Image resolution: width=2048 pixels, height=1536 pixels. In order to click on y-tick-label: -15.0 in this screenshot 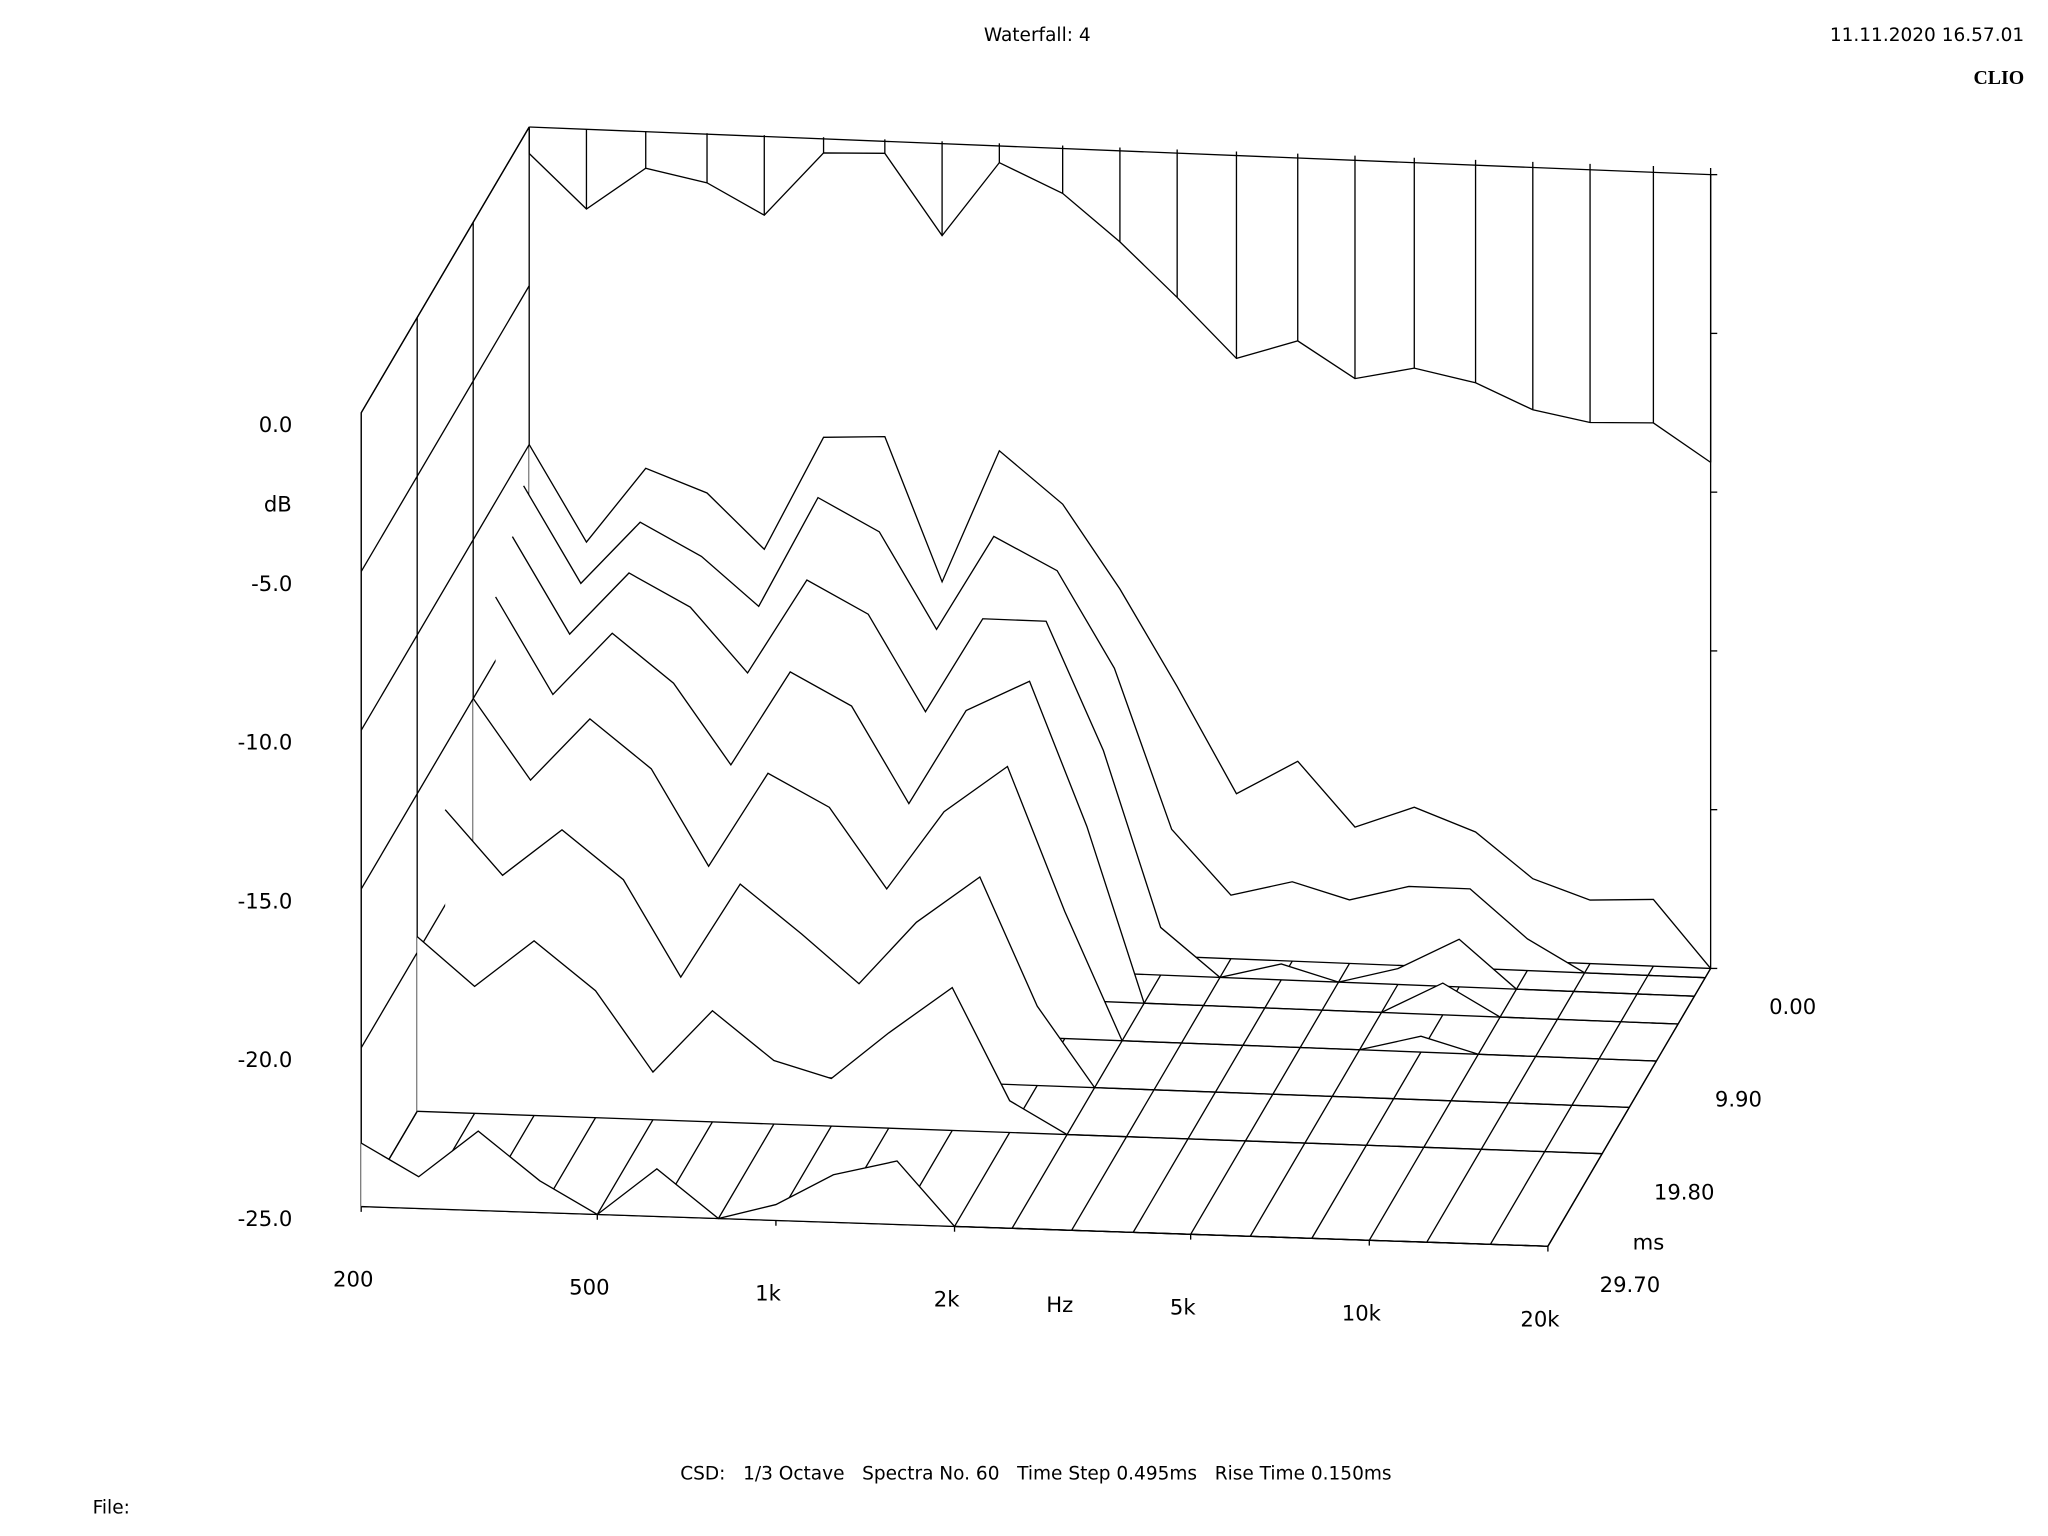, I will do `click(265, 900)`.